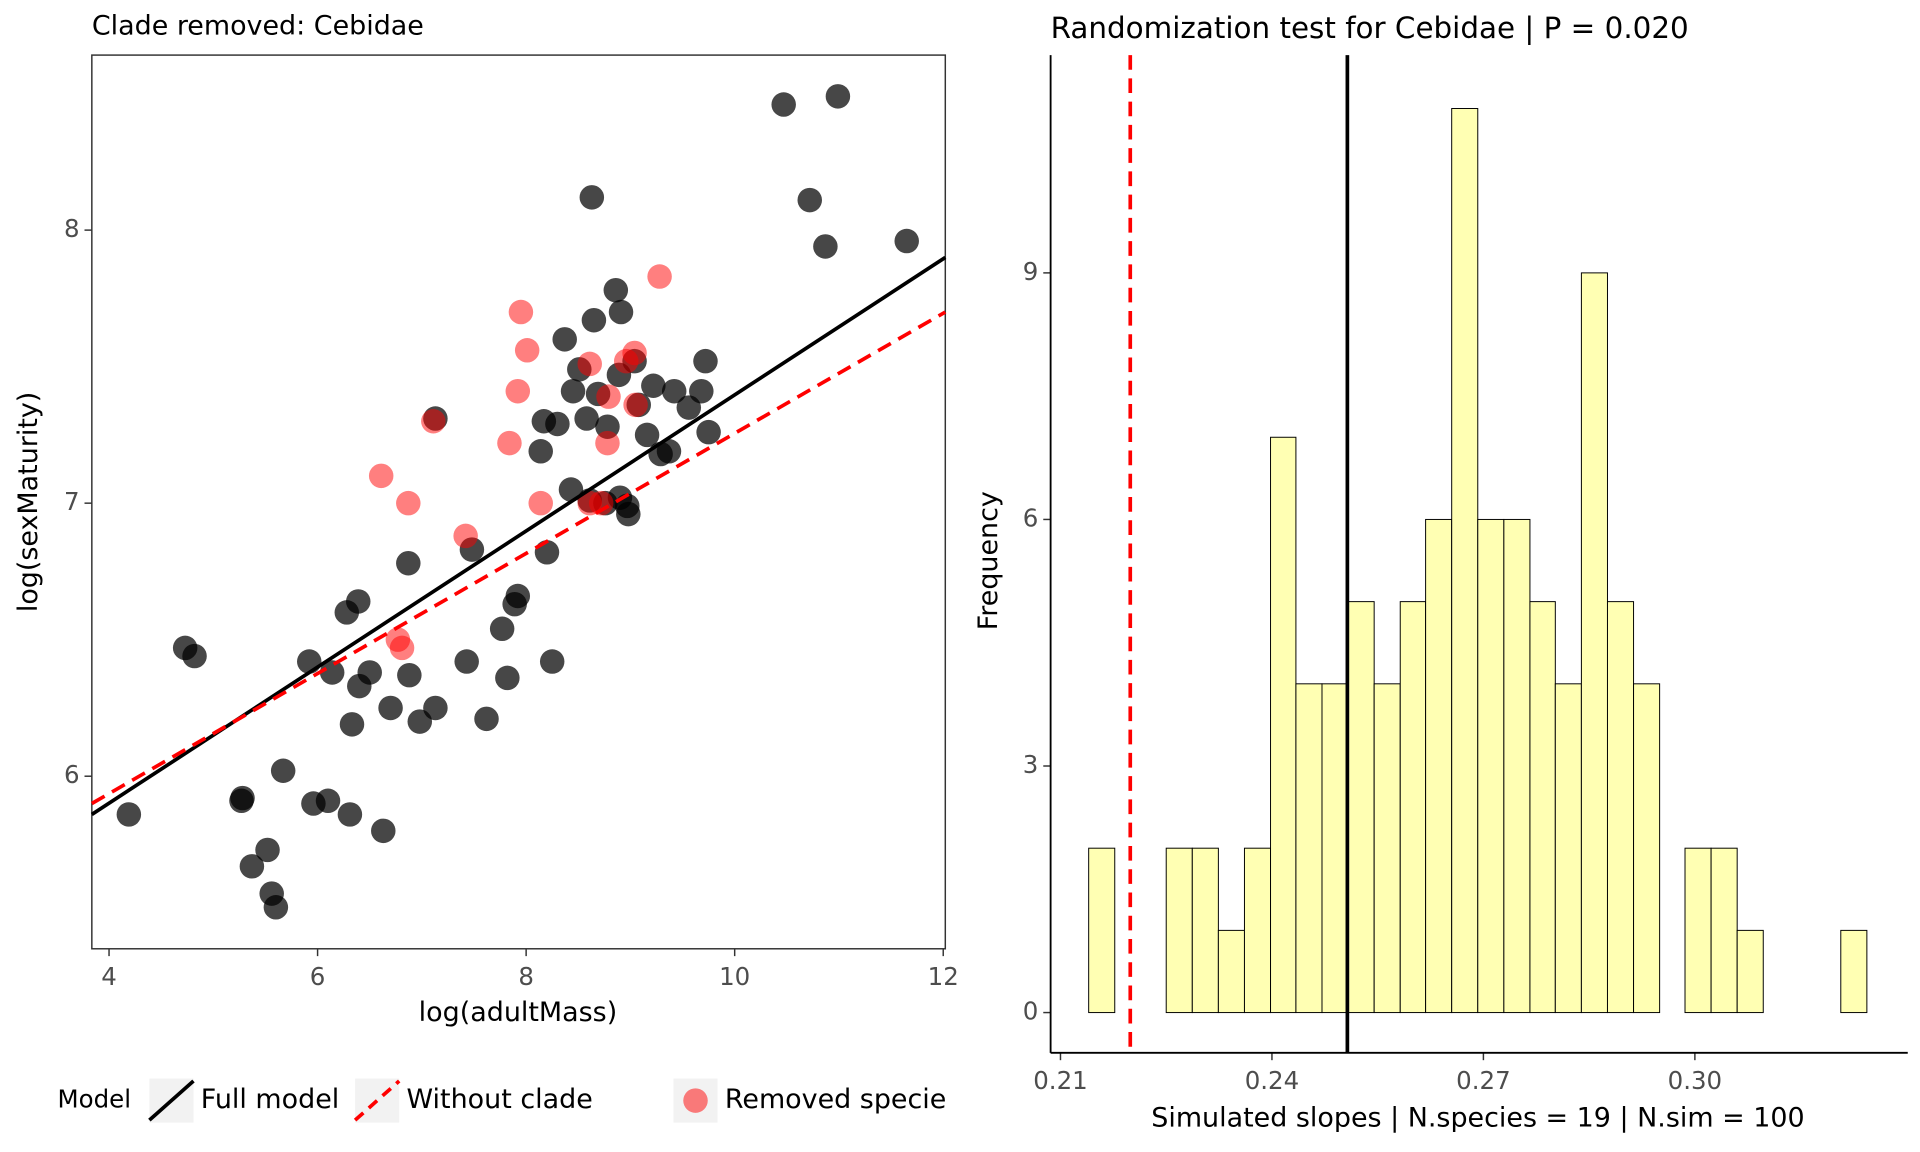  I want to click on x-tick-label: 0.21, so click(1060, 1080).